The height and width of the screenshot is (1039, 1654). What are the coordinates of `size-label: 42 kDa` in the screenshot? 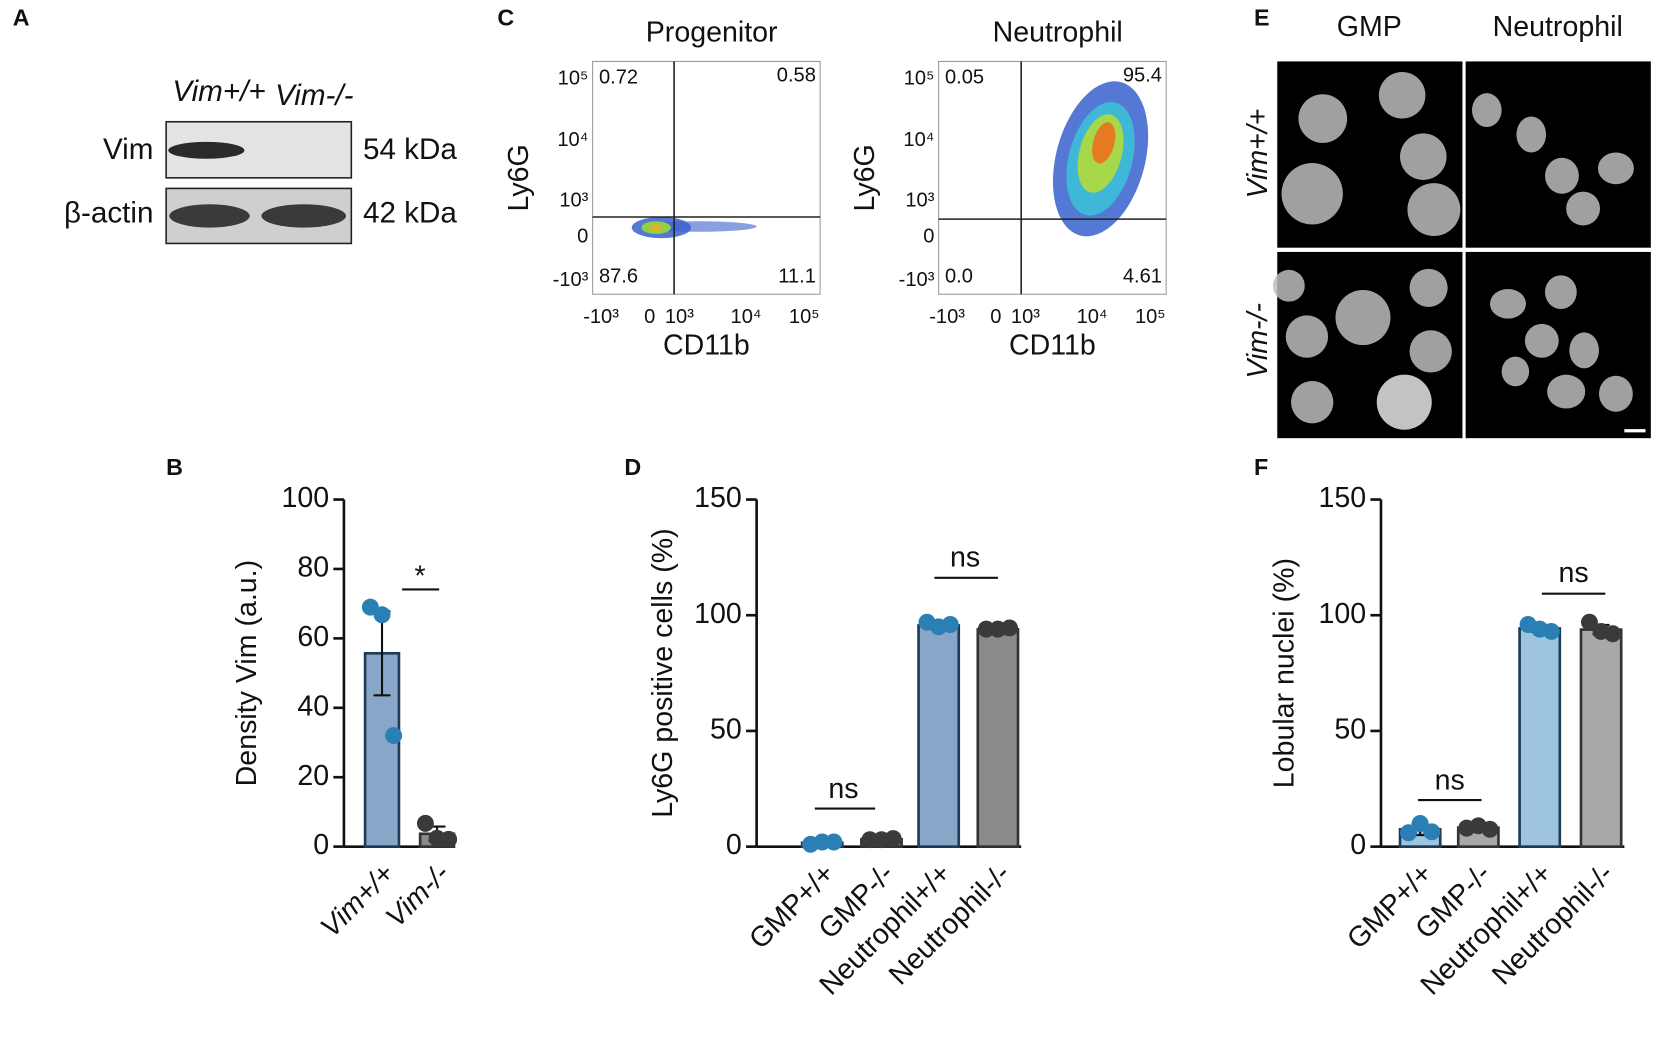 It's located at (410, 213).